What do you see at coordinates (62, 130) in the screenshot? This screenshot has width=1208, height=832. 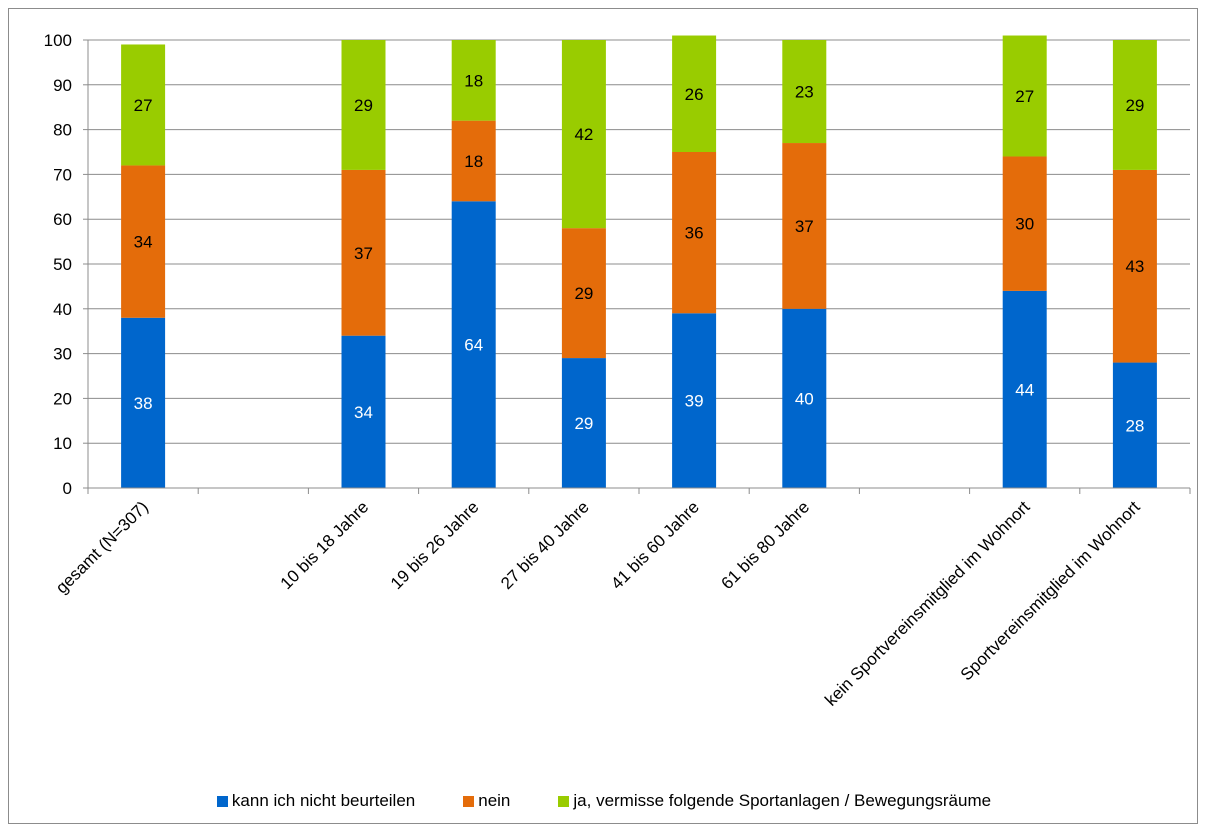 I see `y-tick-label: 80` at bounding box center [62, 130].